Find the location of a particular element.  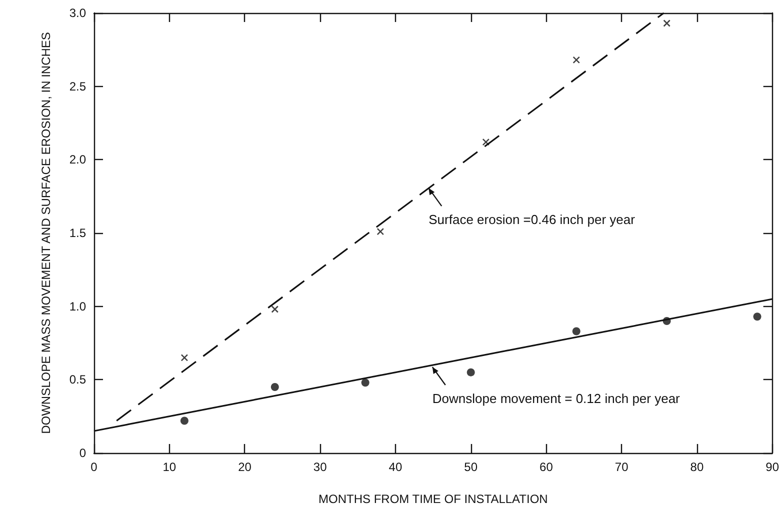

annotation: Surface erosion =0.46 inch per year is located at coordinates (531, 220).